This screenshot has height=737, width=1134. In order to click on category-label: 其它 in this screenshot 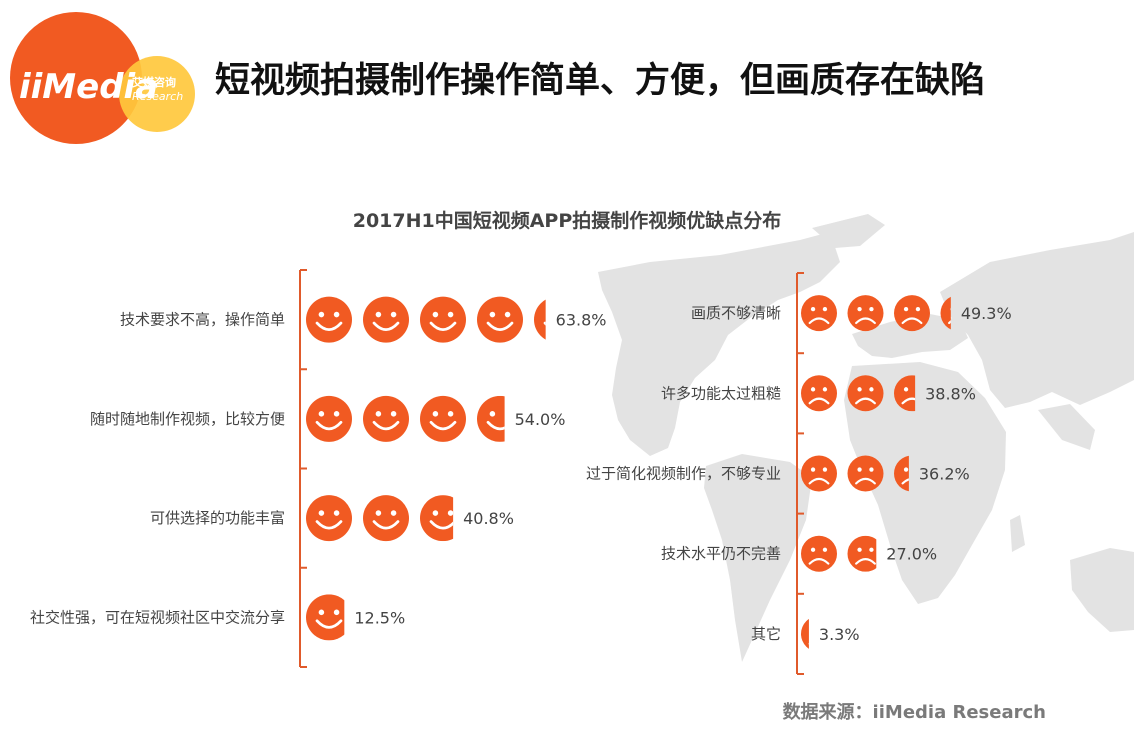, I will do `click(766, 634)`.